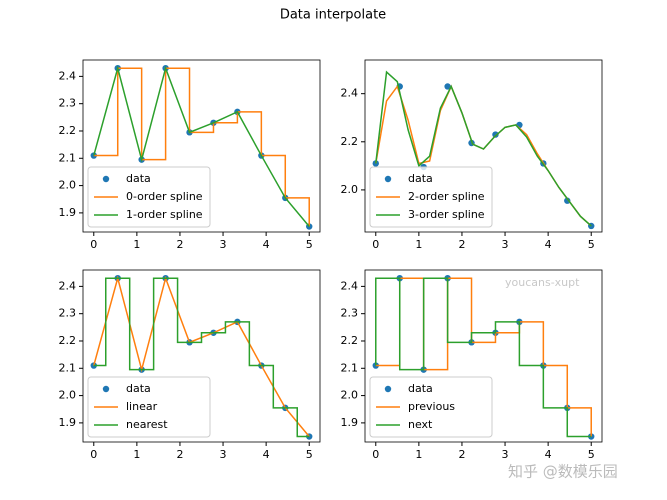 The height and width of the screenshot is (500, 667). I want to click on legend-label: 3-order spline, so click(446, 214).